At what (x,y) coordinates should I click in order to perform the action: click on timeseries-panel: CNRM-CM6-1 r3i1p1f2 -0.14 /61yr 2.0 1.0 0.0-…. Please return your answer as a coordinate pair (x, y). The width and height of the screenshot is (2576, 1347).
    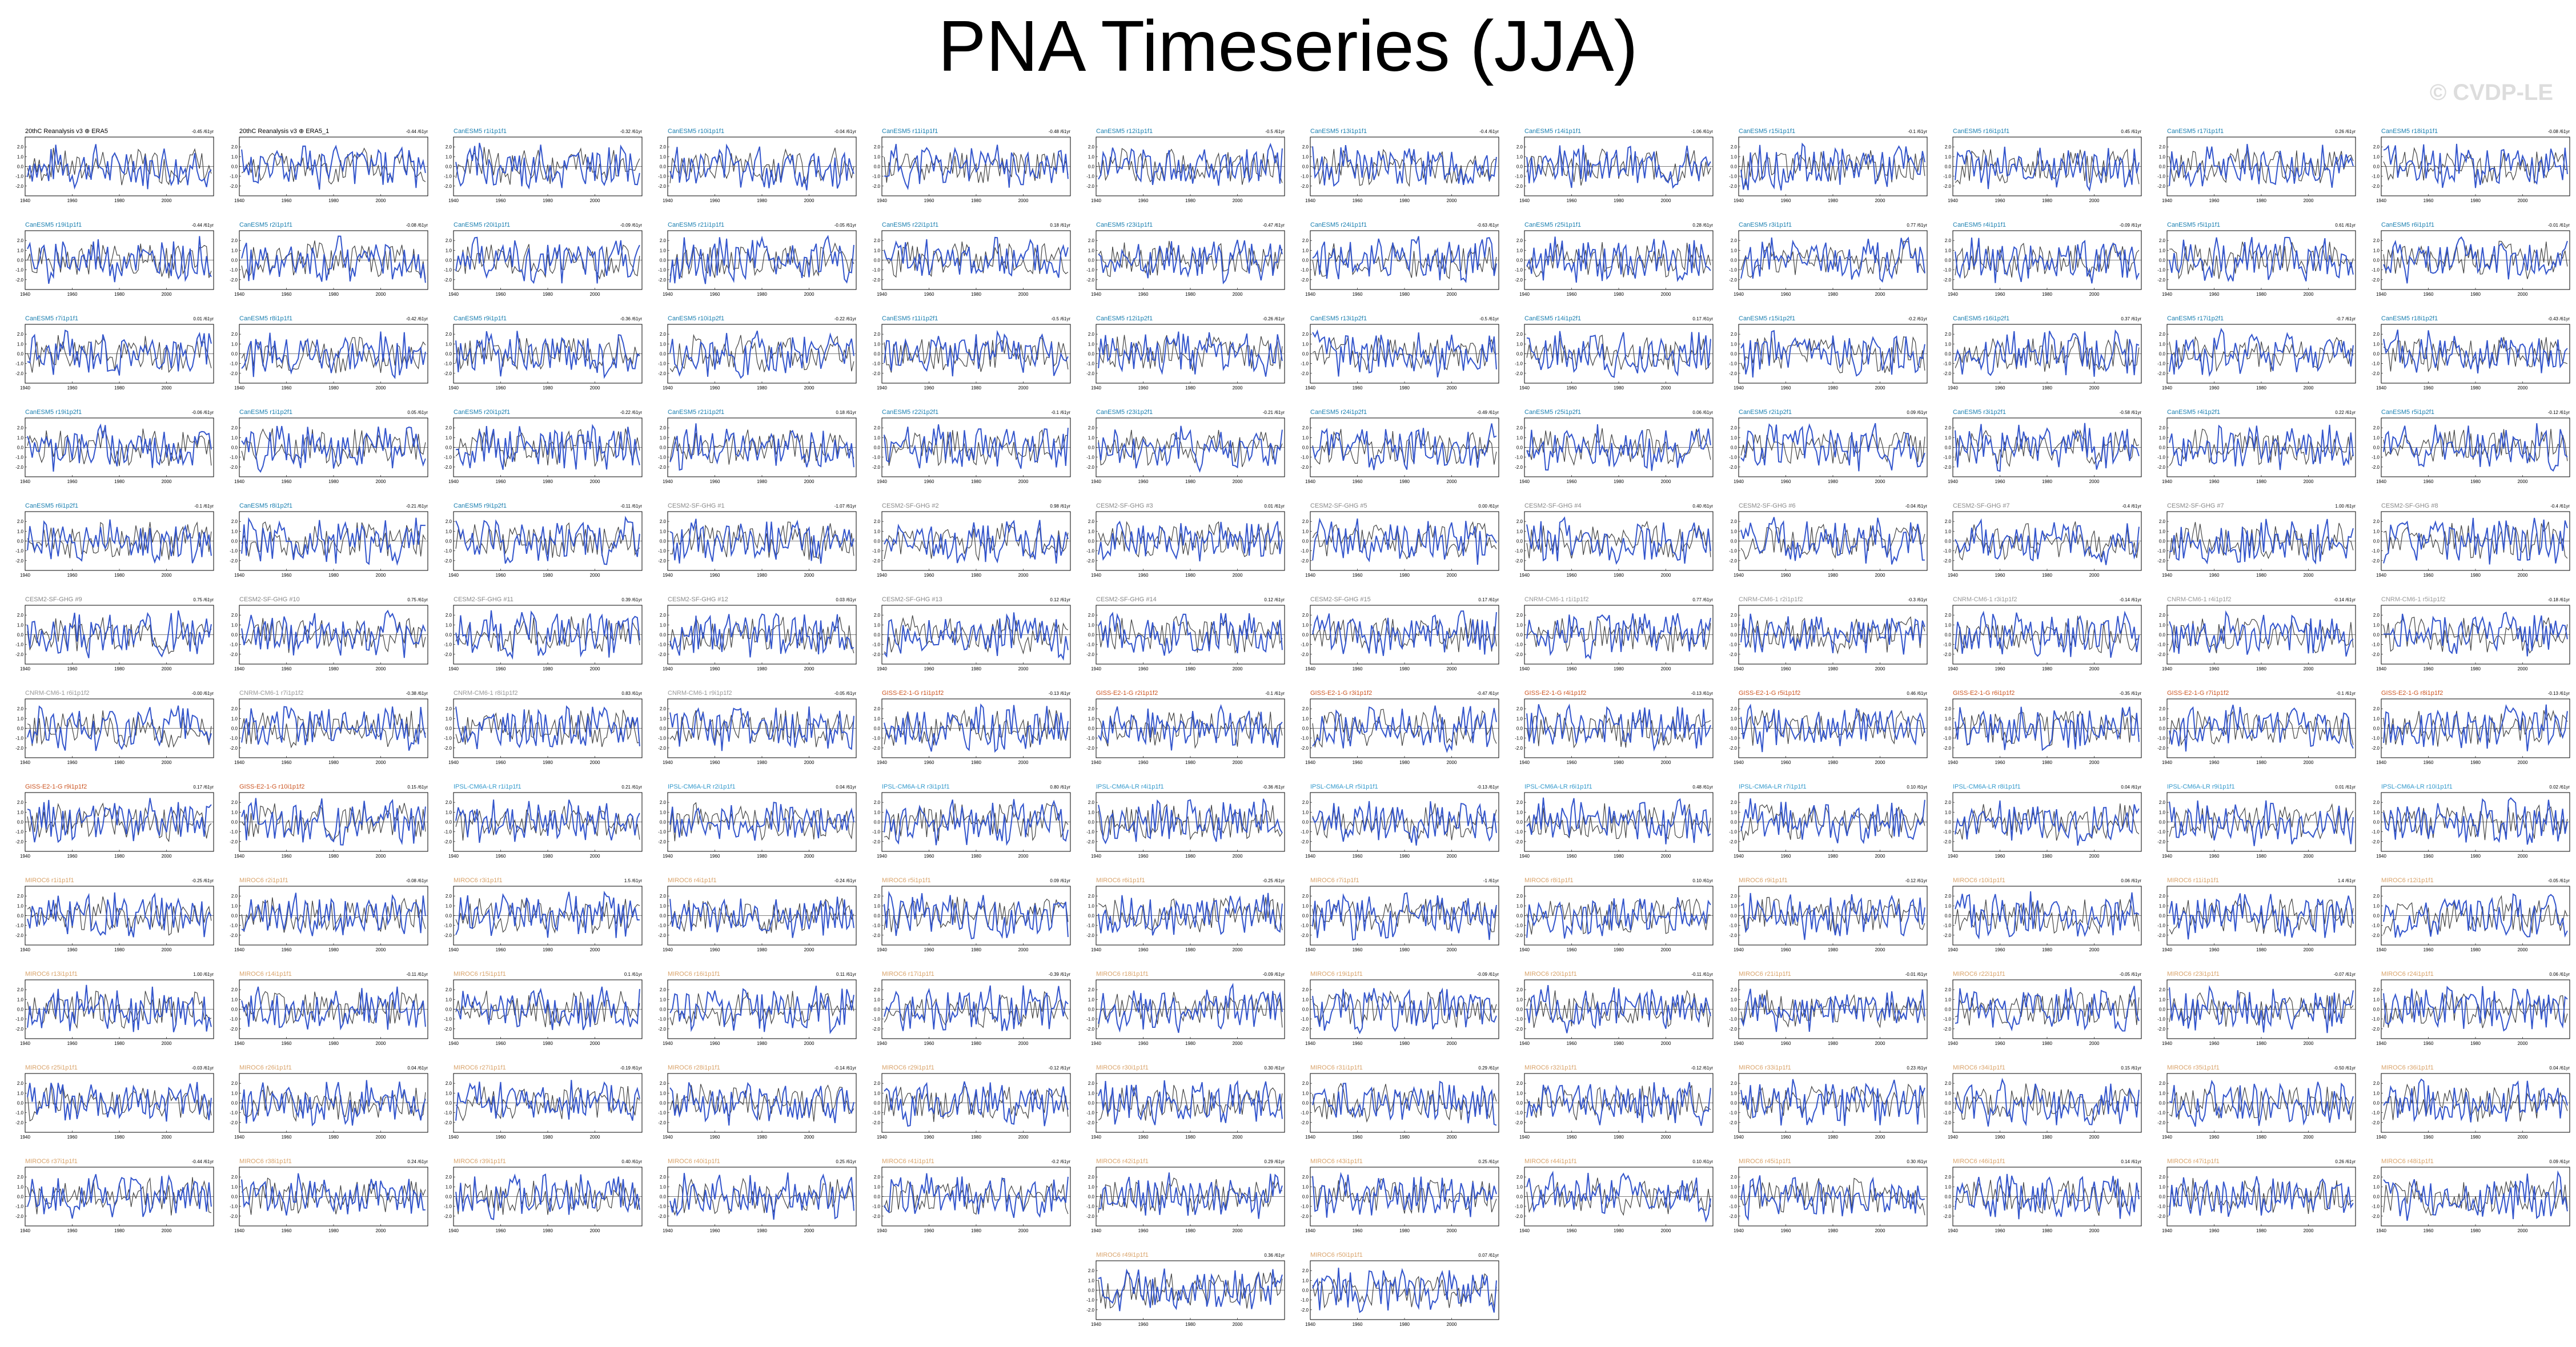
    Looking at the image, I should click on (2043, 629).